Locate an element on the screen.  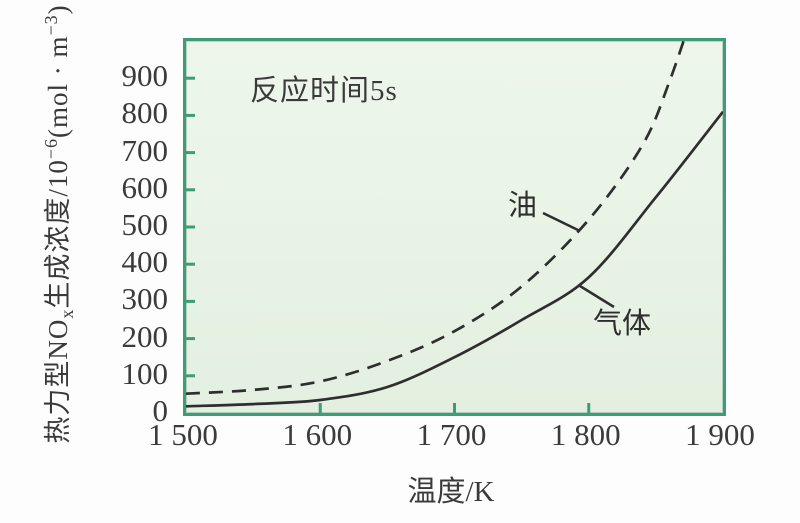
y-tick-label: 300 is located at coordinates (145, 299).